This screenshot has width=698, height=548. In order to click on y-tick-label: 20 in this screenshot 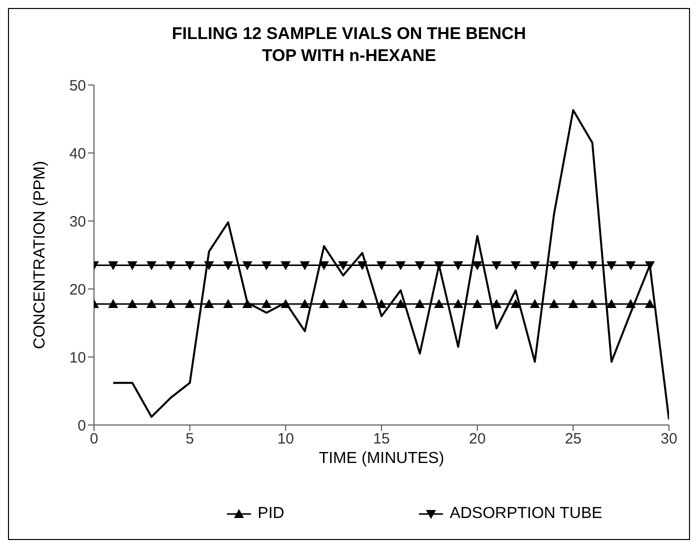, I will do `click(77, 289)`.